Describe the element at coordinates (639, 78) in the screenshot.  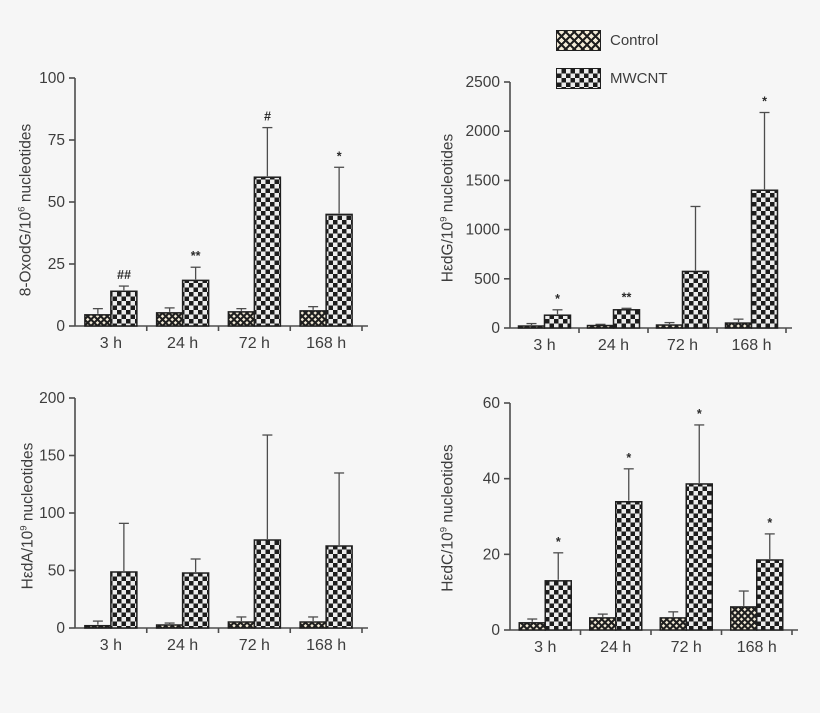
I see `legend-label-mwcnt: MWCNT` at that location.